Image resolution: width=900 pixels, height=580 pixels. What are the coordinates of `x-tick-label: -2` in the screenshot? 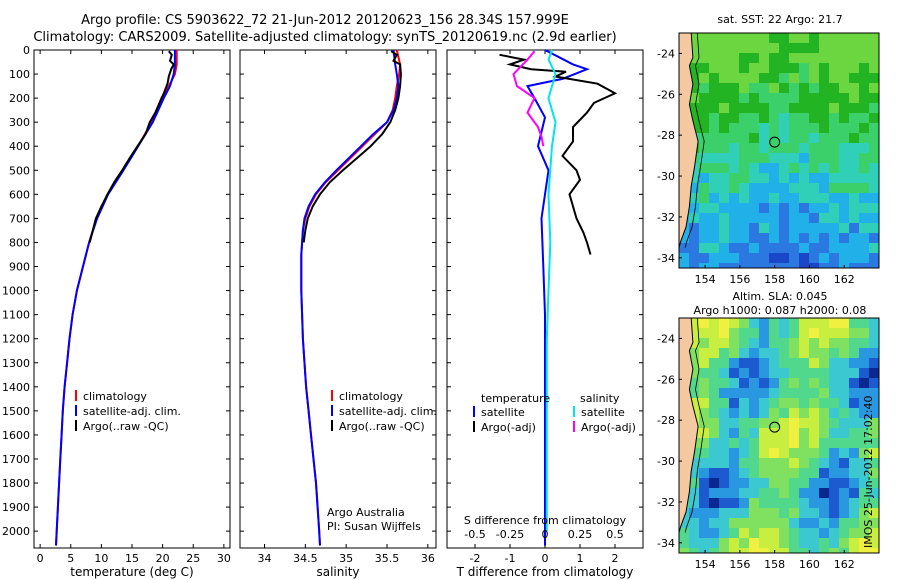 It's located at (475, 558).